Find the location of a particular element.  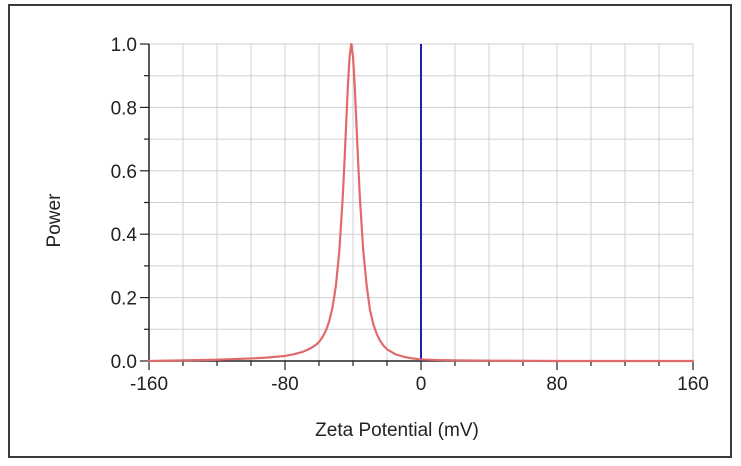

y-tick-label: 0.6 is located at coordinates (124, 172).